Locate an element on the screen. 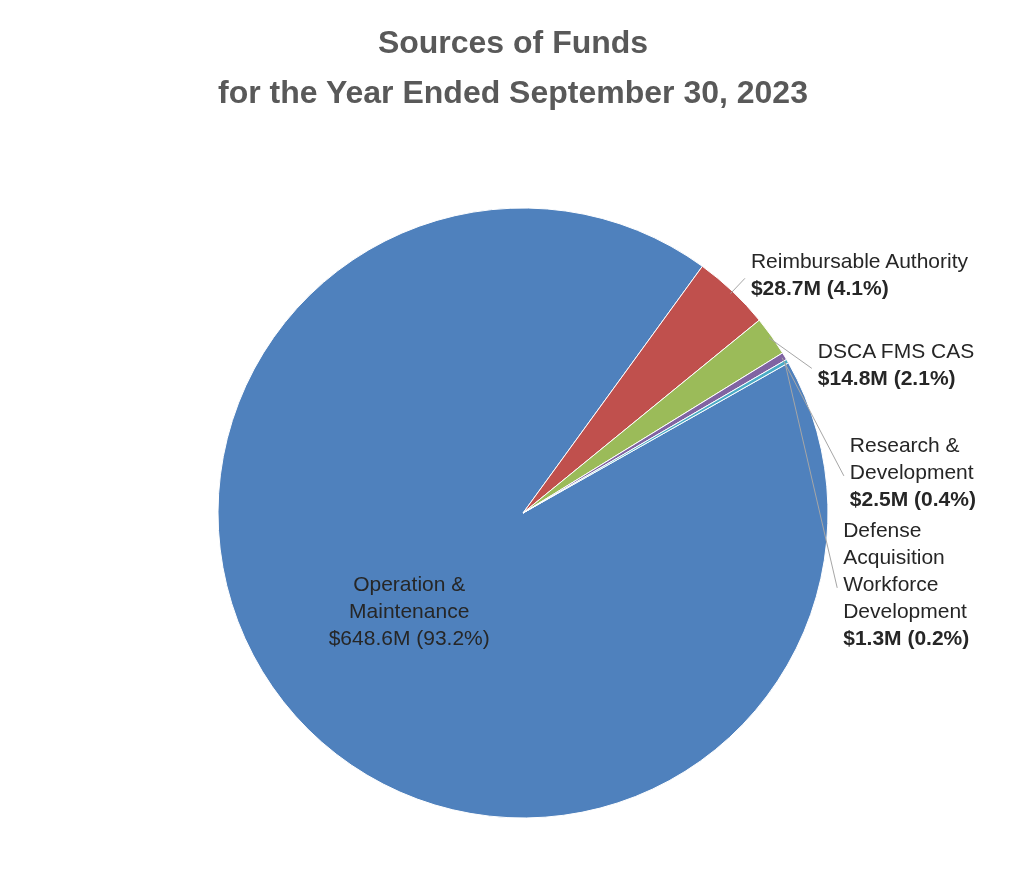  data-label: $14.8M (2.1%) is located at coordinates (886, 378).